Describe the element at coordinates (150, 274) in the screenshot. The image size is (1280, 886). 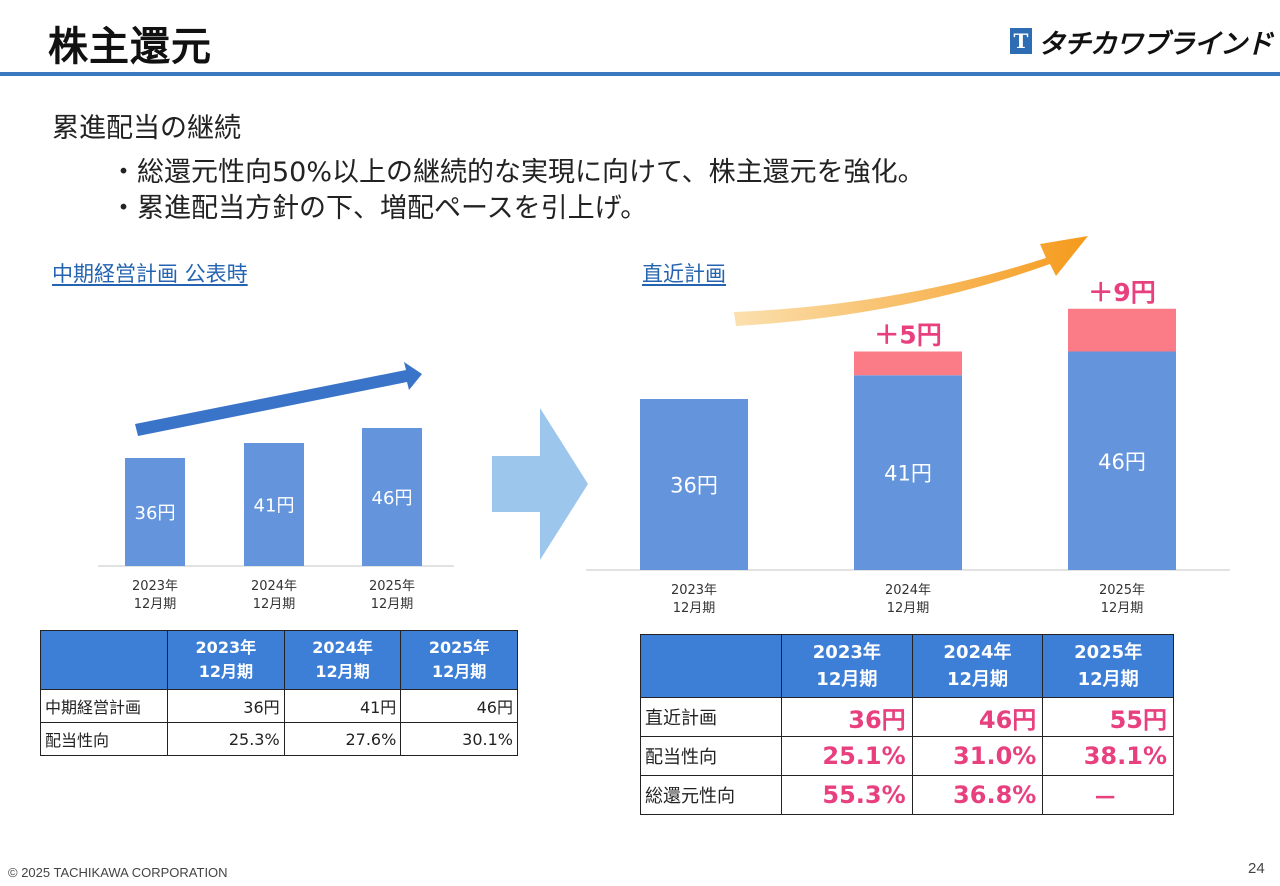
I see `left-chart-label: 中期経営計画 公表時` at that location.